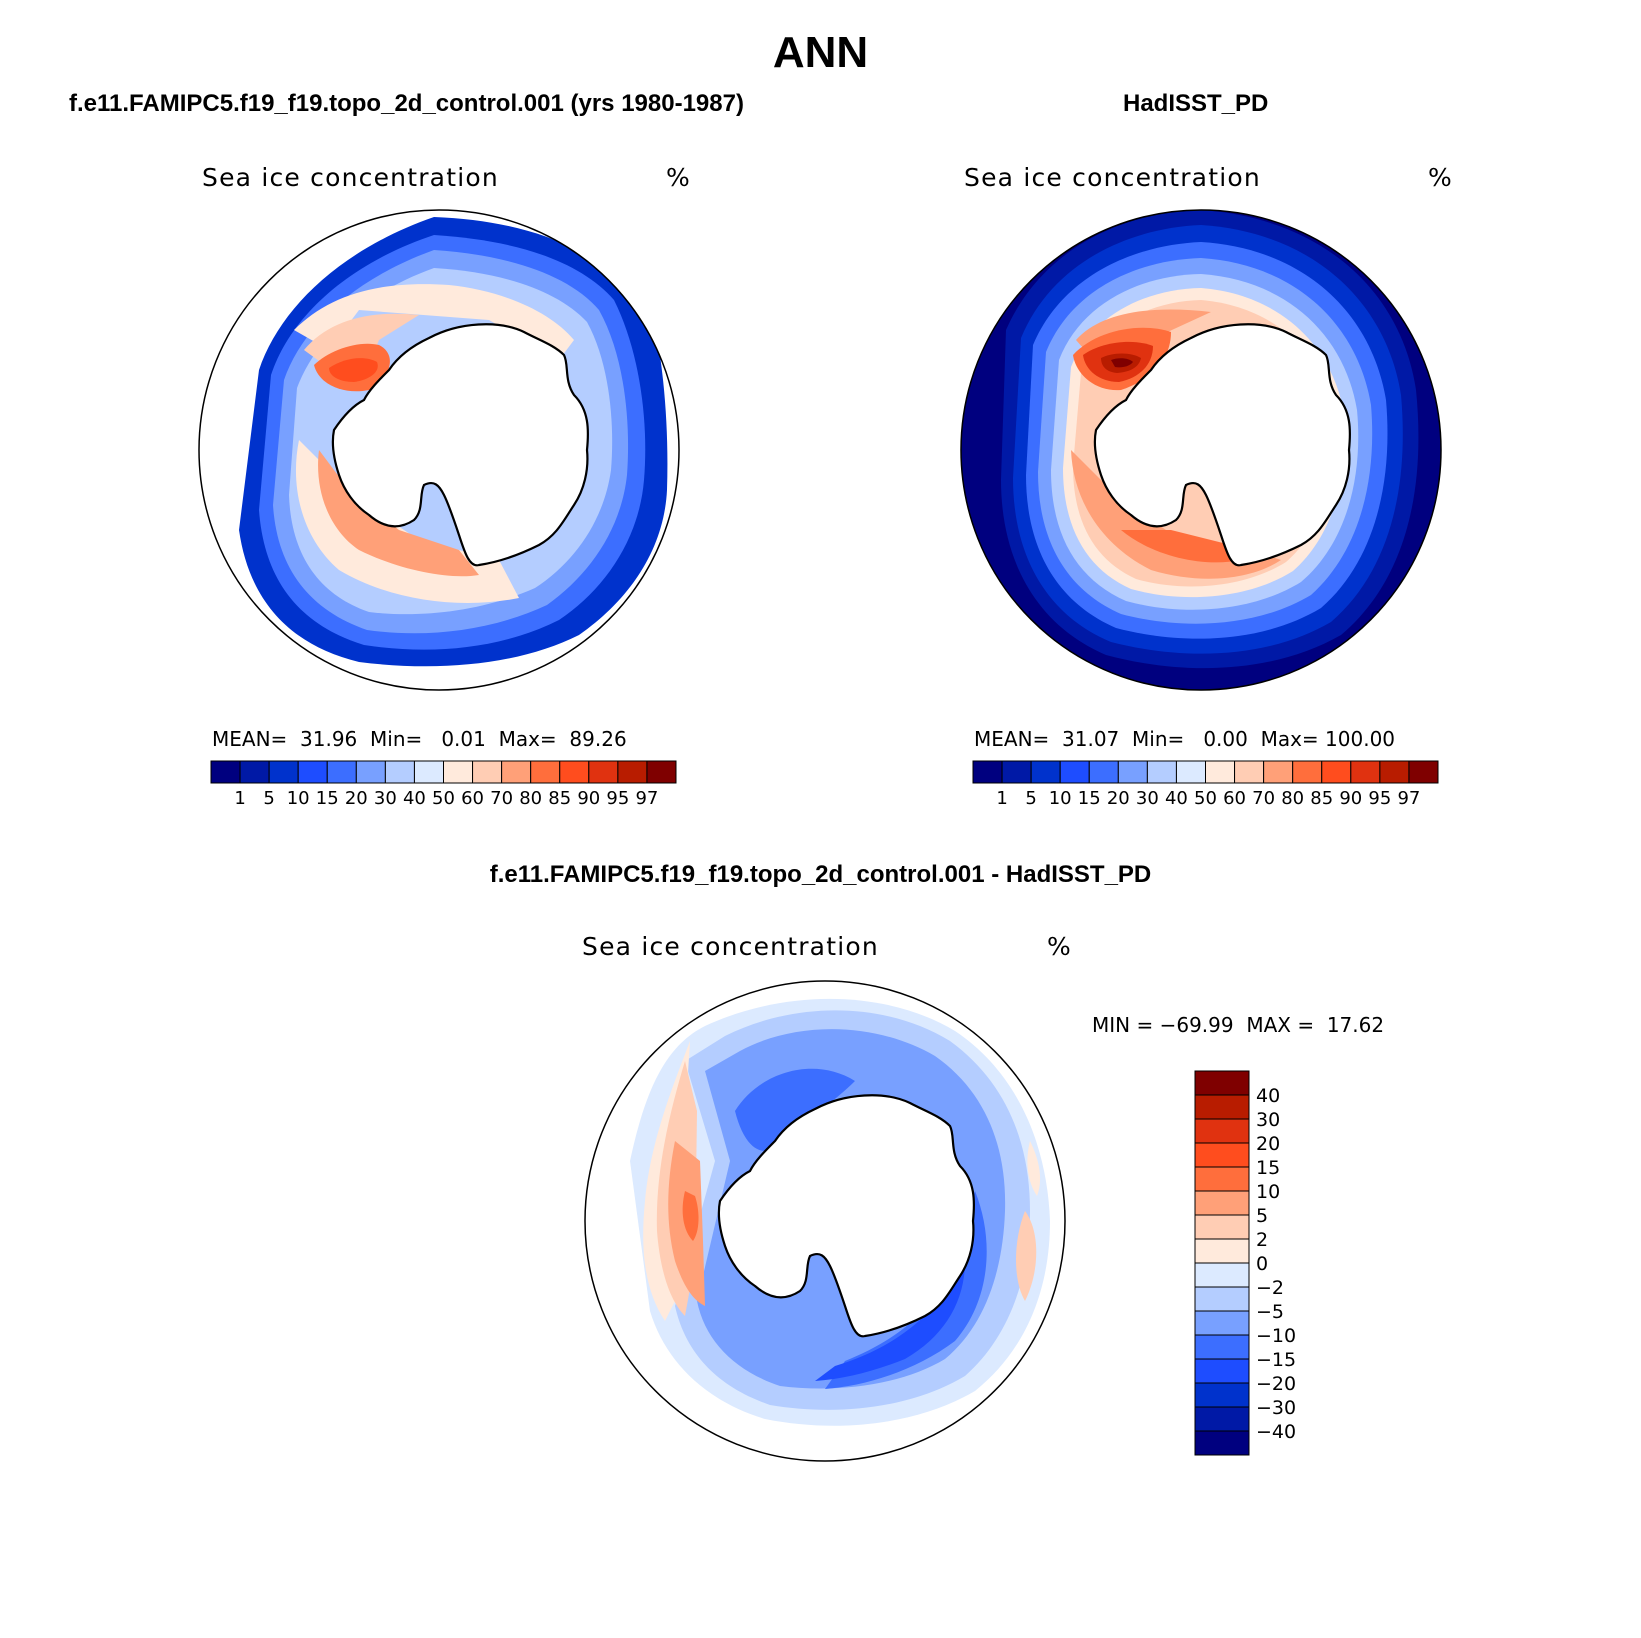  I want to click on panel1-stats: MEAN= 31.96 Min= 0.01 Max= 89.26, so click(419, 739).